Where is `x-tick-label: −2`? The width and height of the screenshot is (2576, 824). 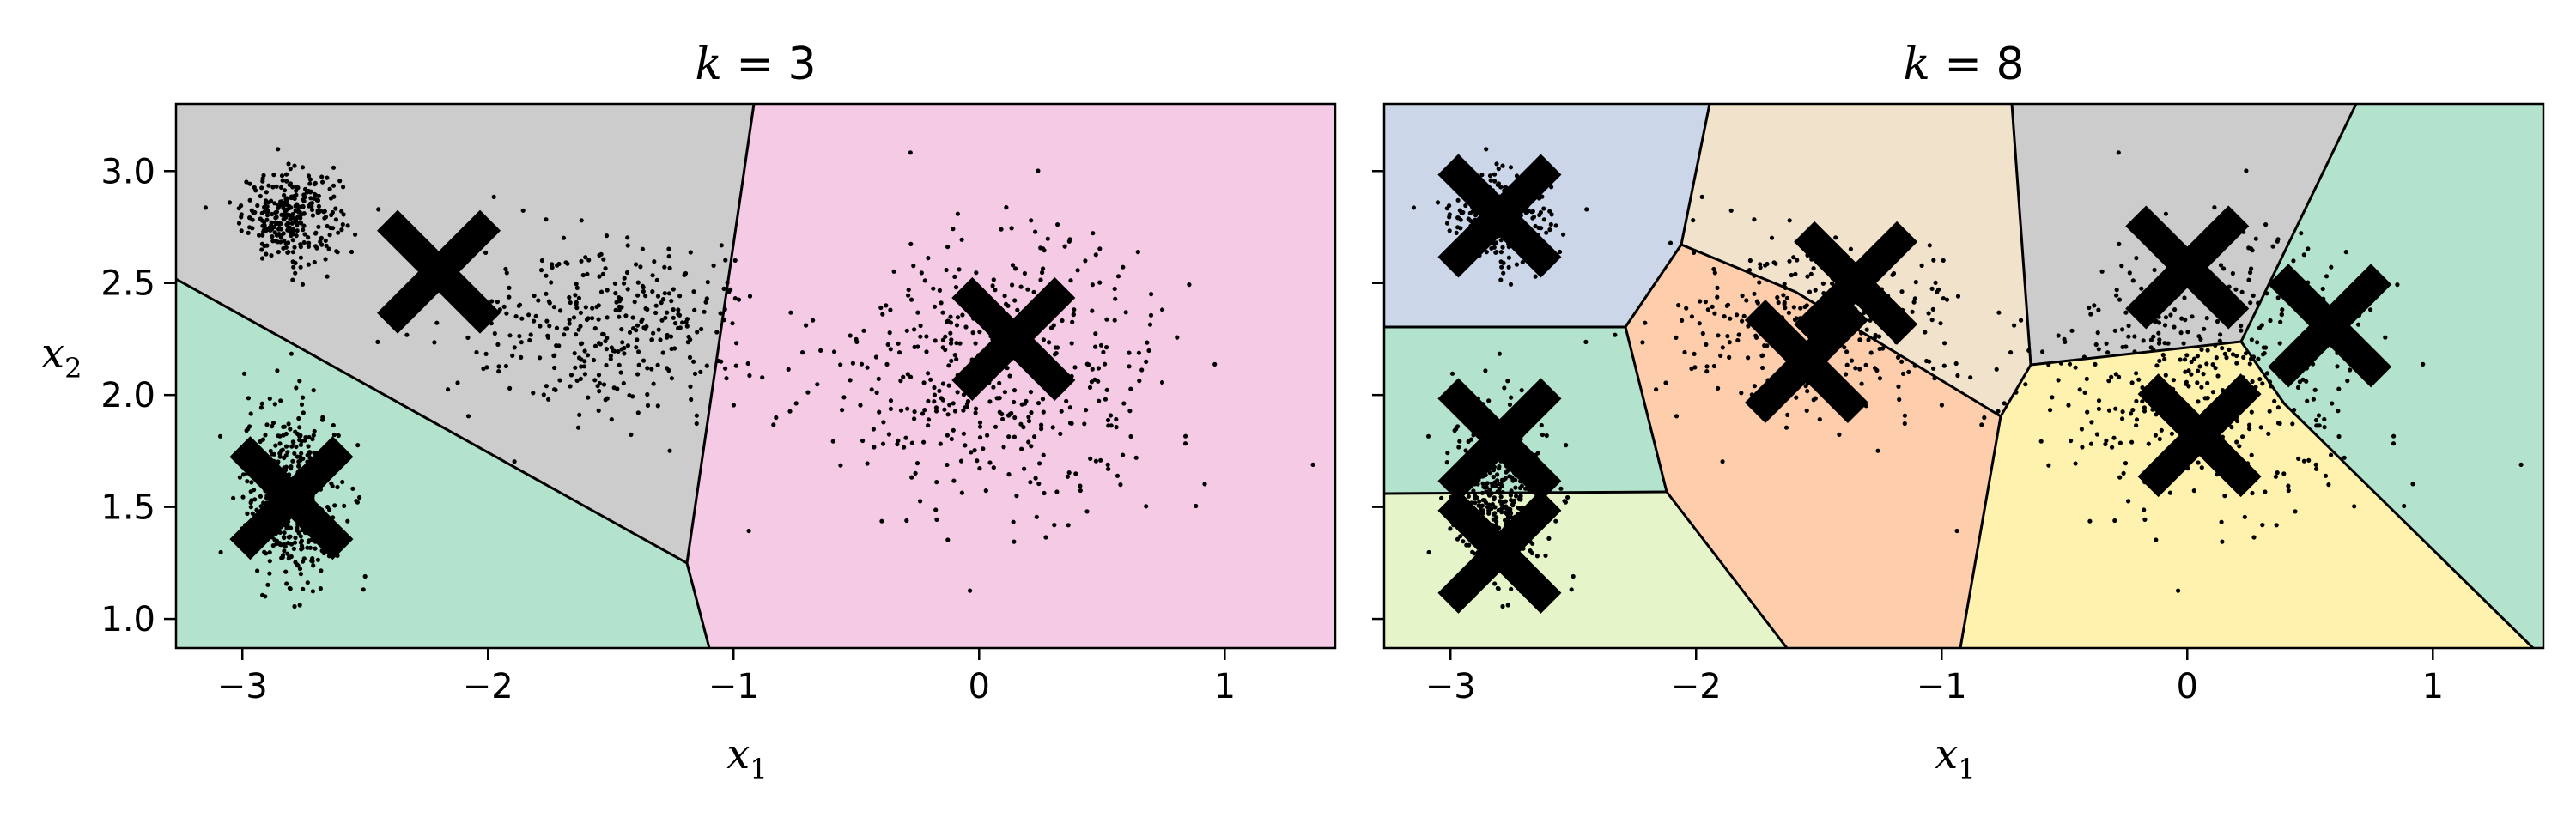 x-tick-label: −2 is located at coordinates (488, 686).